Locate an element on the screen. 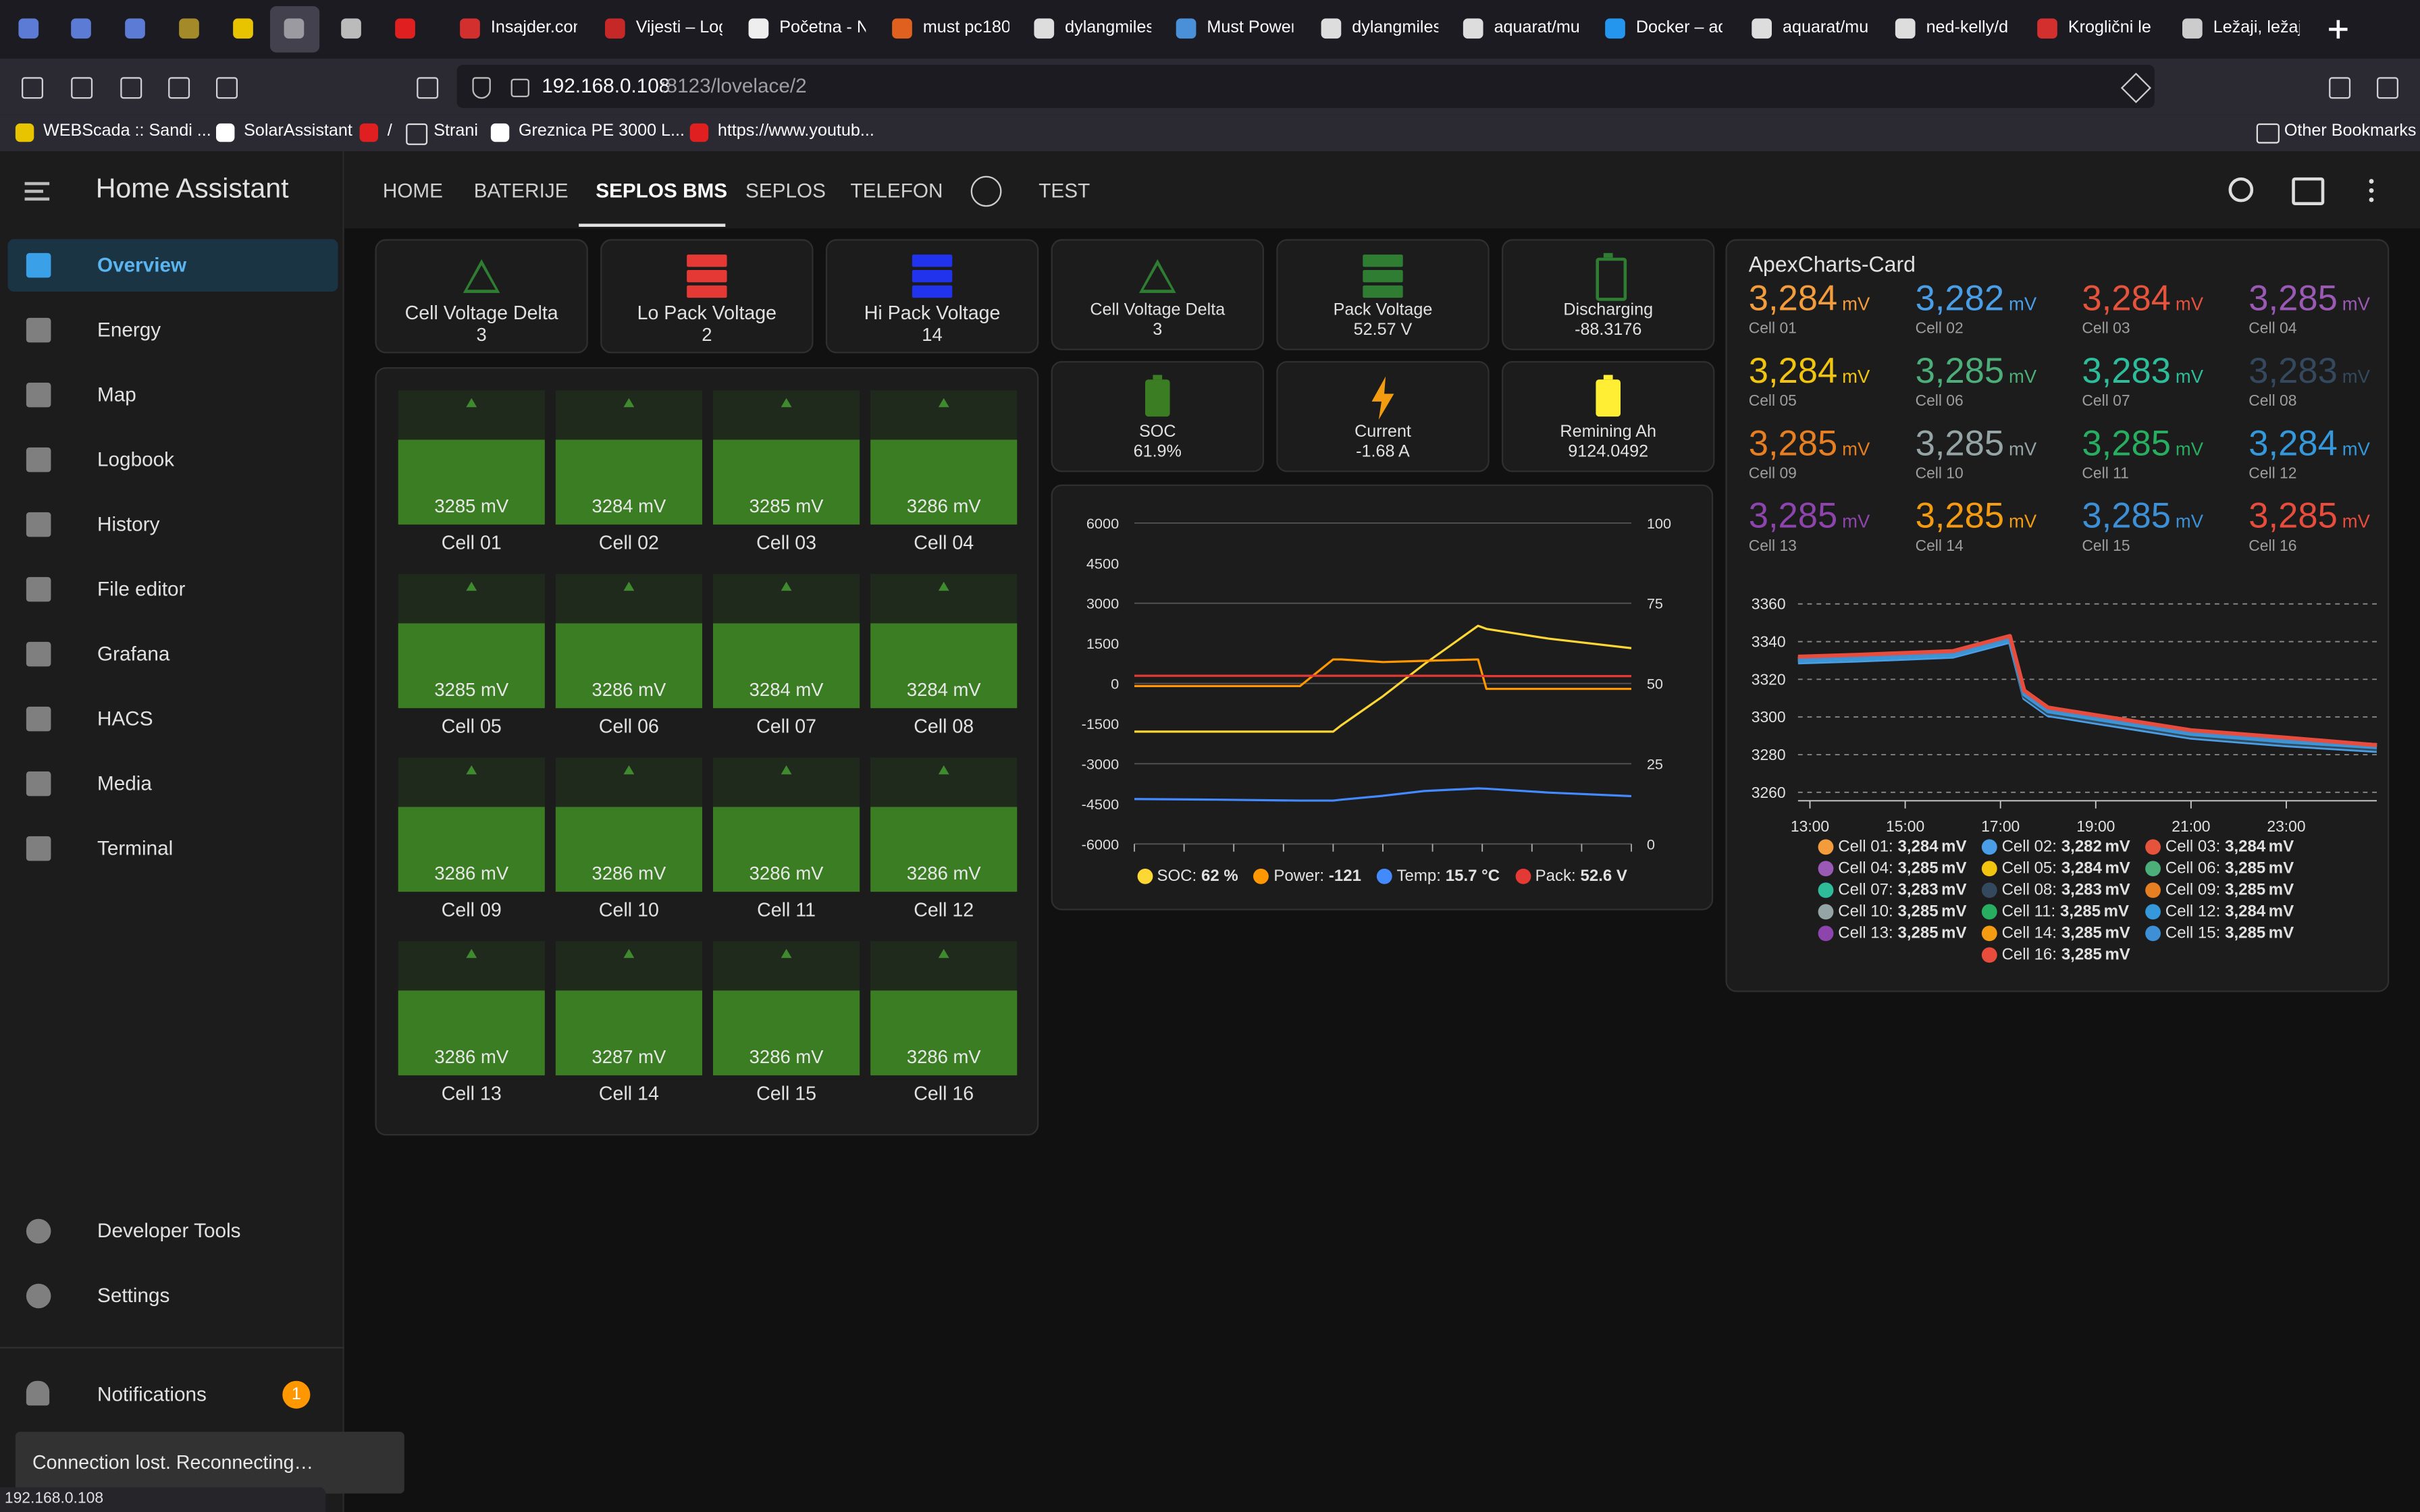 The width and height of the screenshot is (2420, 1512). legend-dot is located at coordinates (2153, 847).